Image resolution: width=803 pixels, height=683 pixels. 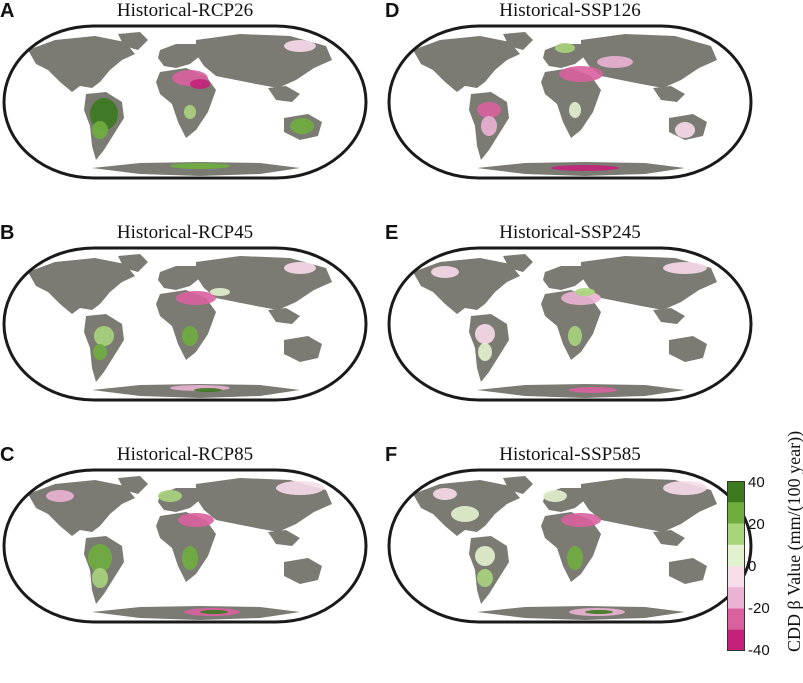 I want to click on panel-f: F Historical-SSP585, so click(x=570, y=550).